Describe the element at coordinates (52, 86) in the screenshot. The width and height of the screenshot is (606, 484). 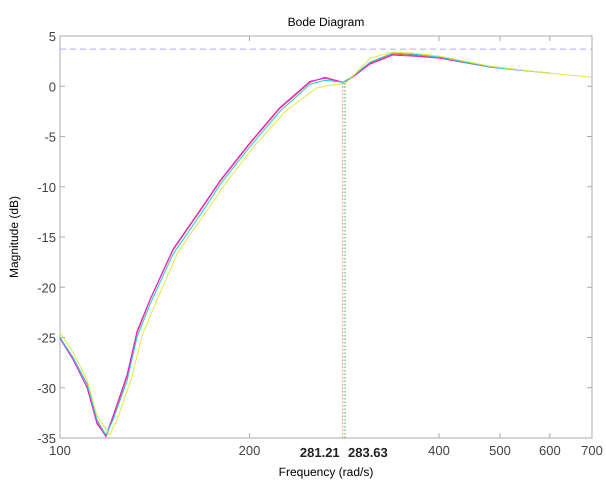
I see `y-tick-label: 0` at that location.